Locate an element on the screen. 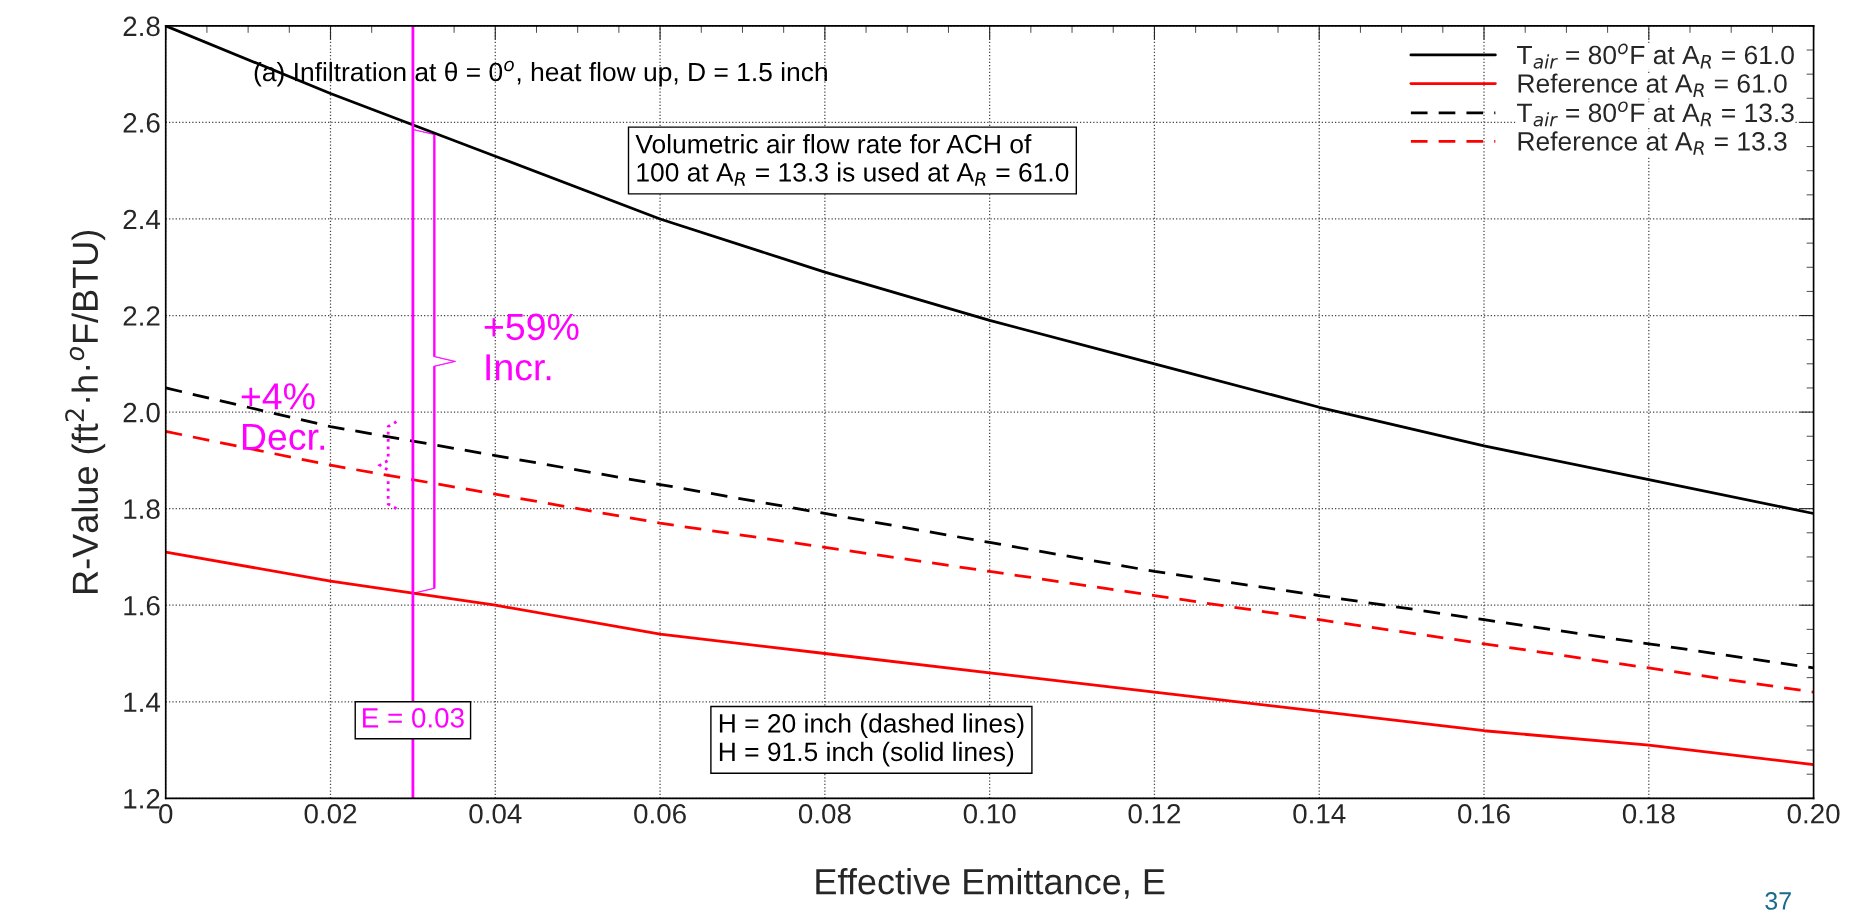 This screenshot has width=1862, height=924. x-tick-label: 0.16 is located at coordinates (1484, 813).